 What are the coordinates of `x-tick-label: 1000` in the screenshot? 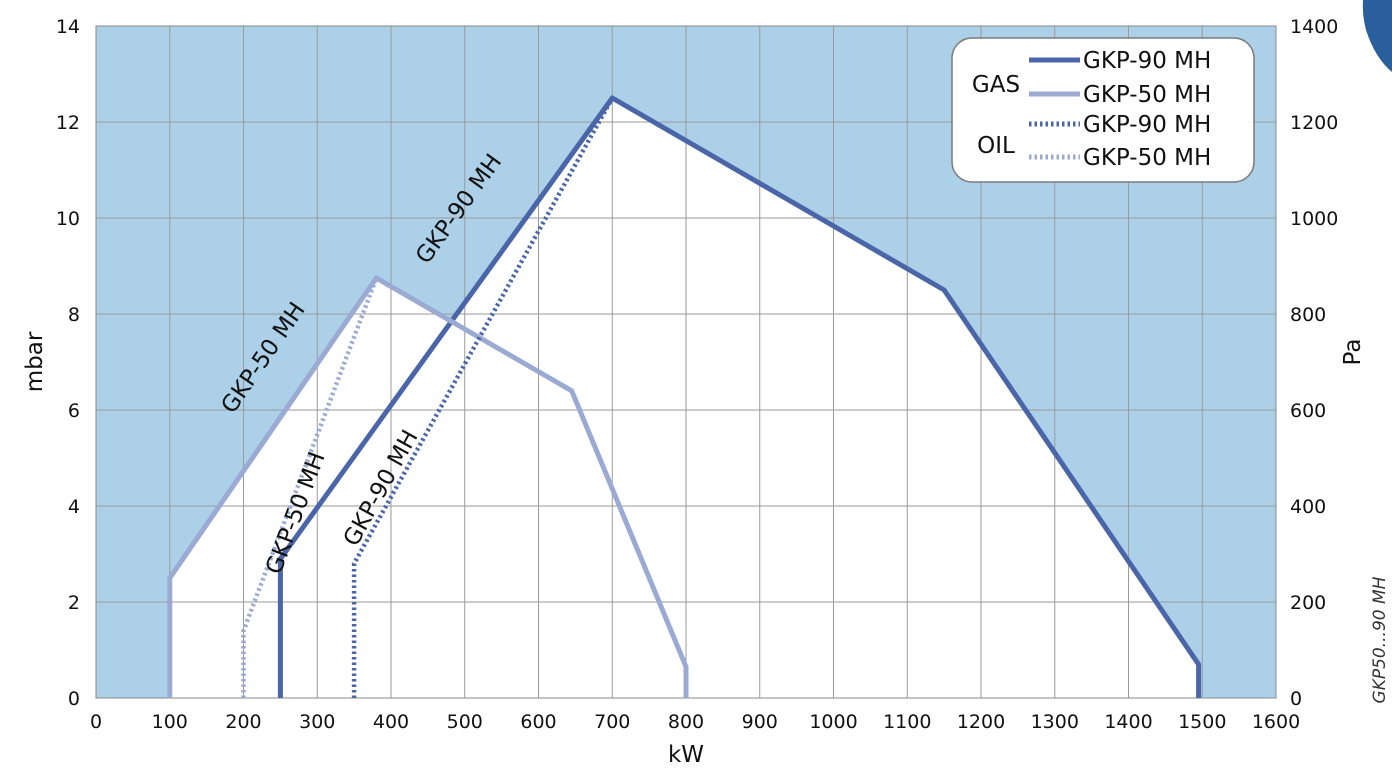 It's located at (833, 722).